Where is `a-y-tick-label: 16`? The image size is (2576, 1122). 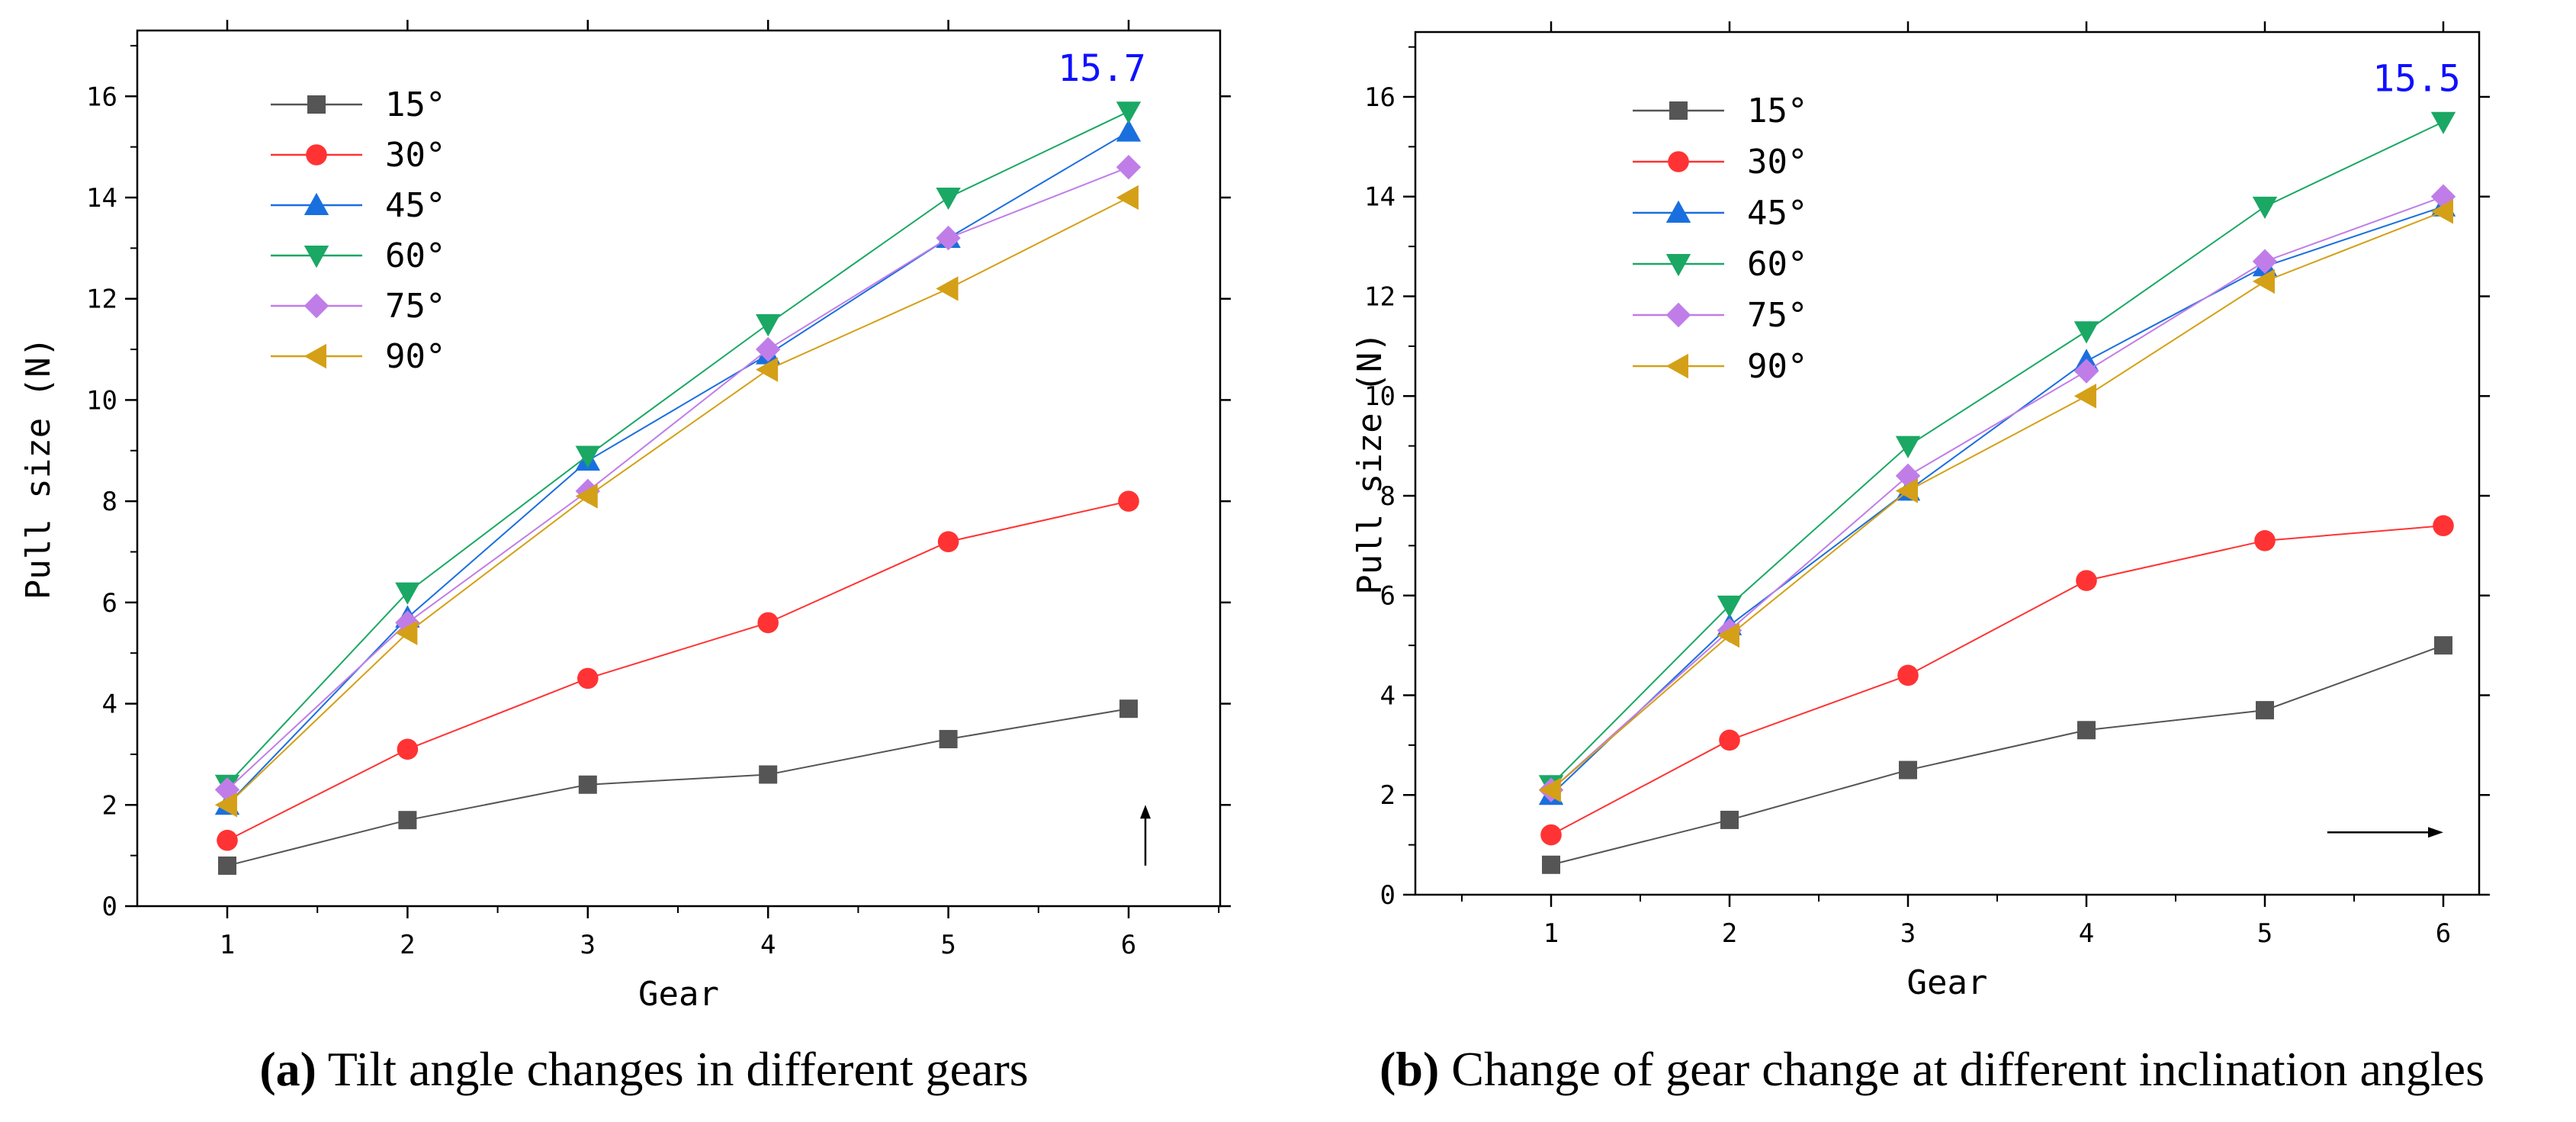 a-y-tick-label: 16 is located at coordinates (101, 97).